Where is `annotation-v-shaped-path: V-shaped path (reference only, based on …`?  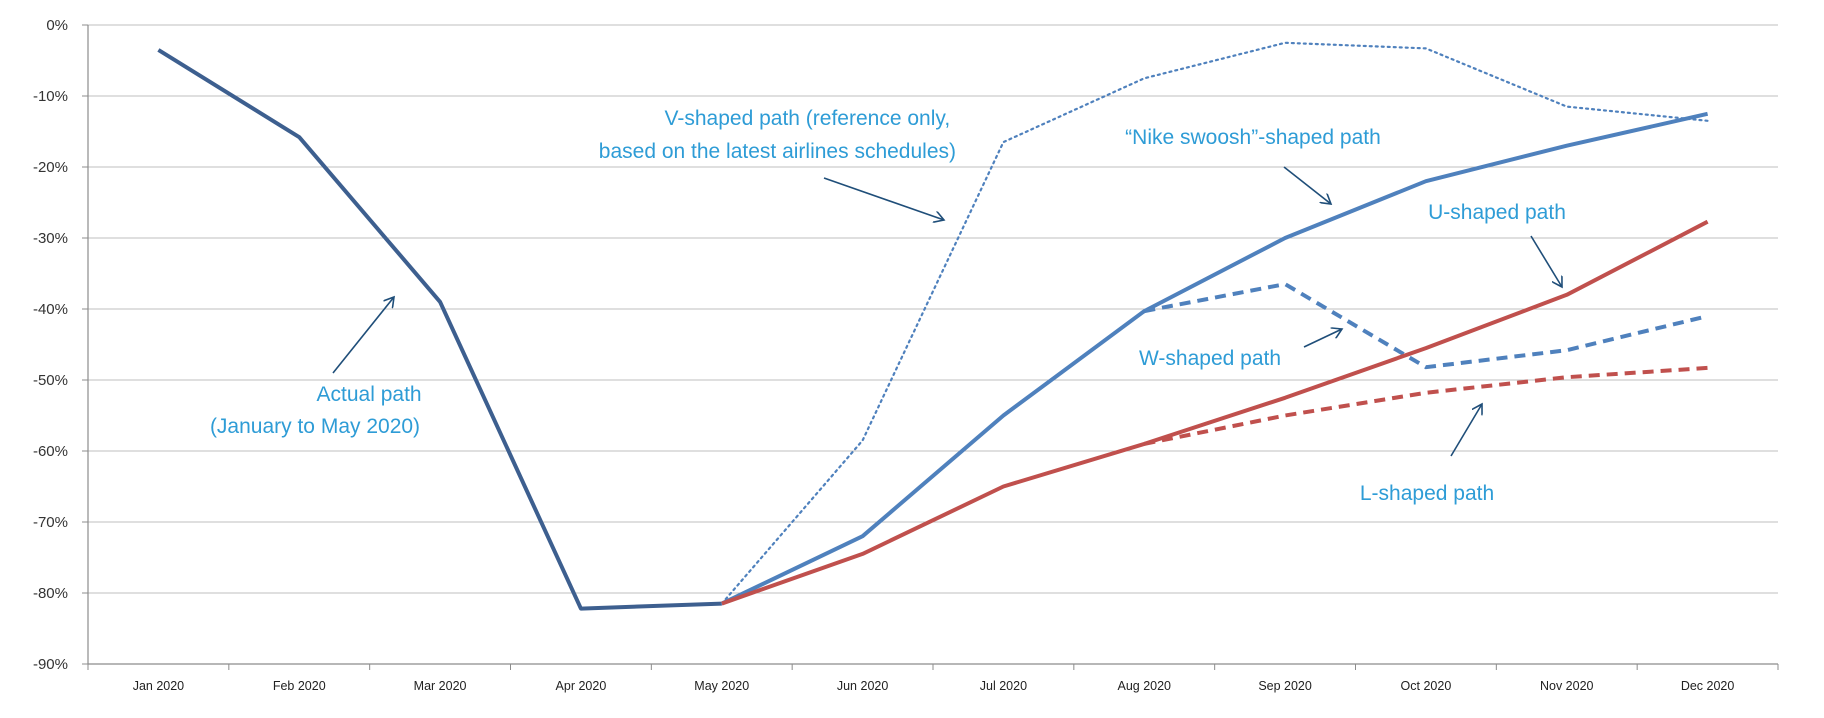 annotation-v-shaped-path: V-shaped path (reference only, based on … is located at coordinates (777, 135).